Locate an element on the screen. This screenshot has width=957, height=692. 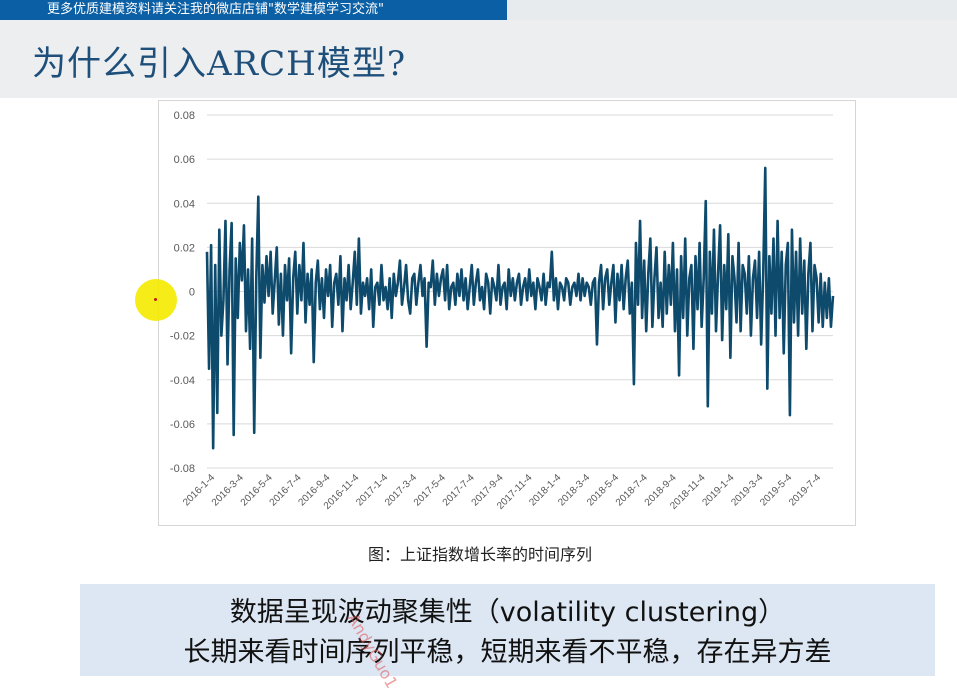
note-line-1: 数据呈现波动聚集性（volatility clustering） is located at coordinates (507, 612).